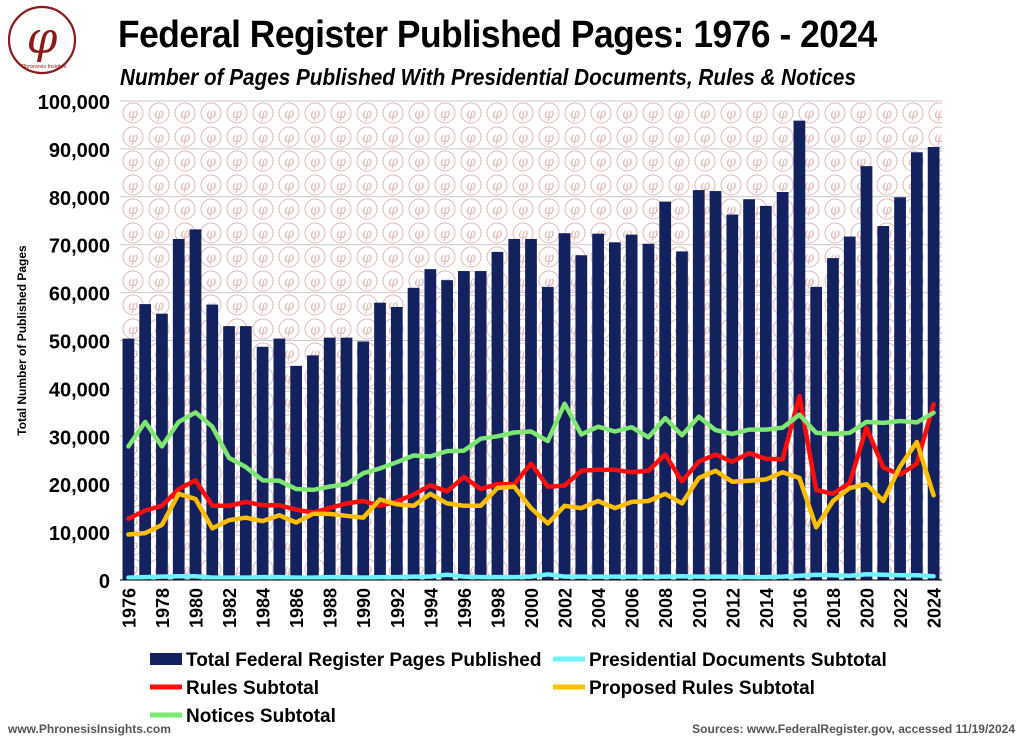  What do you see at coordinates (682, 415) in the screenshot?
I see `bar-2009` at bounding box center [682, 415].